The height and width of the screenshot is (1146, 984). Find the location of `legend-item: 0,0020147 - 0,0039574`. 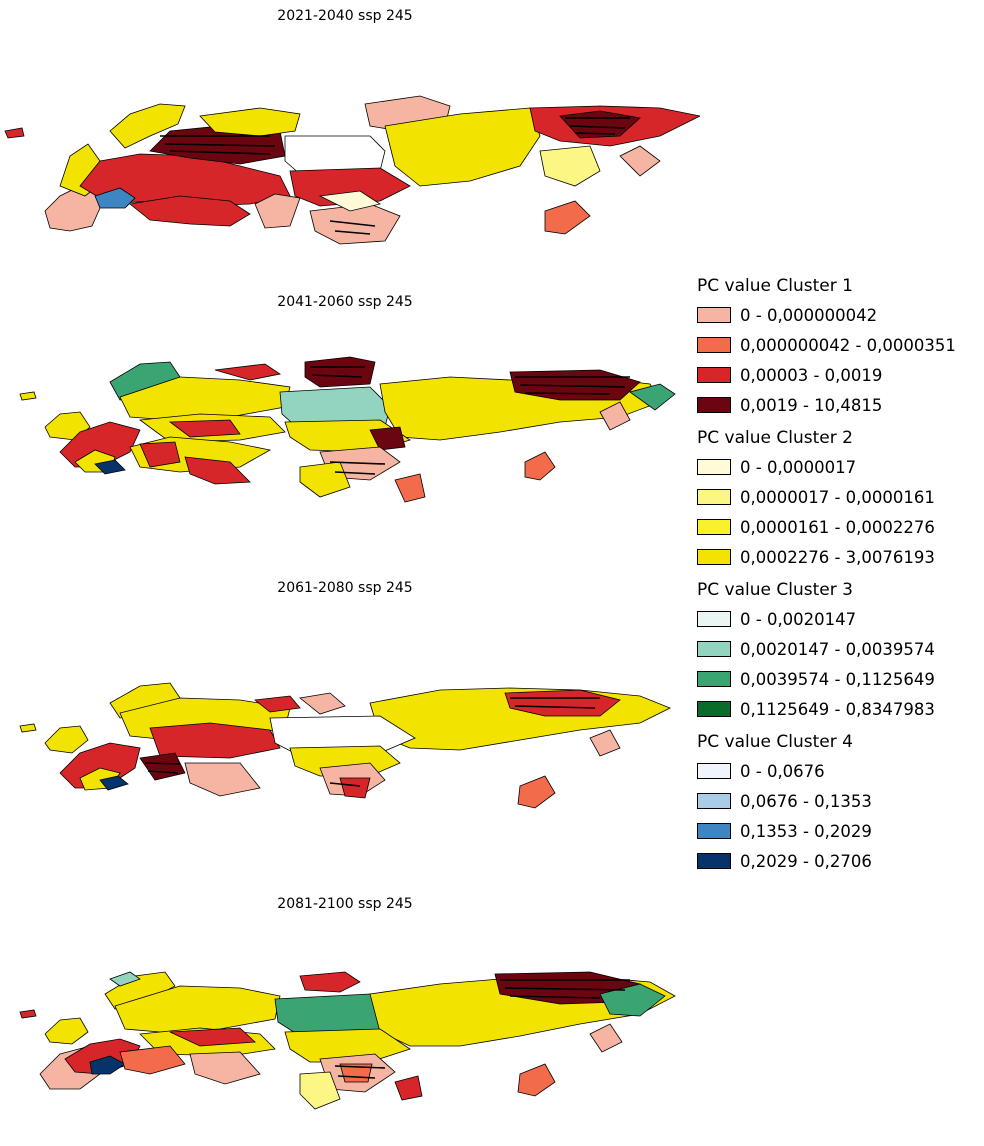

legend-item: 0,0020147 - 0,0039574 is located at coordinates (839, 649).